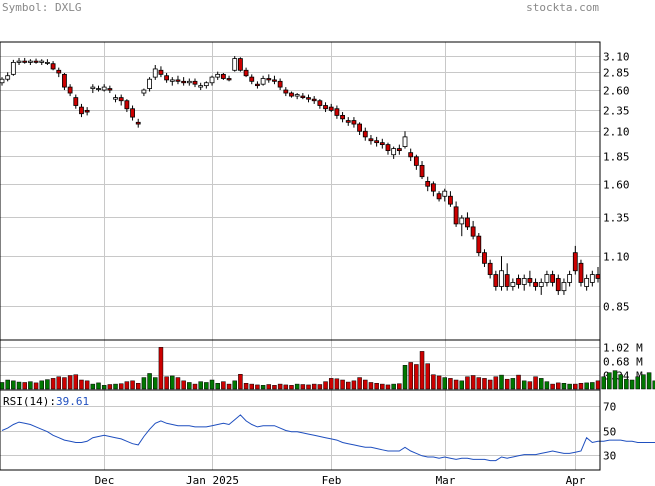 Image resolution: width=655 pixels, height=486 pixels. I want to click on rsi-tick-label: 70, so click(609, 407).